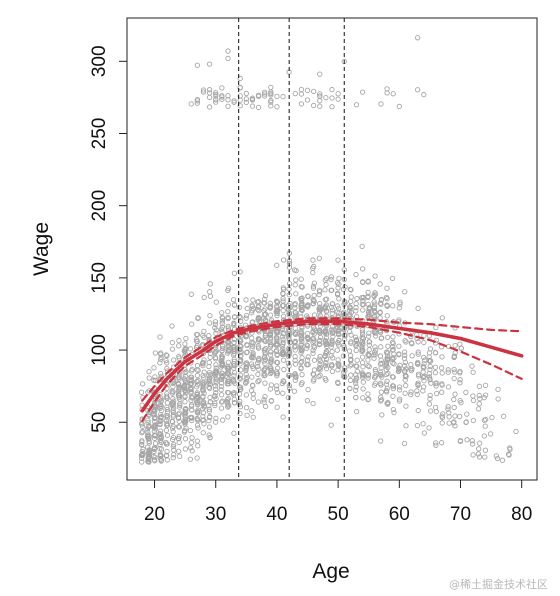 This screenshot has height=596, width=560. Describe the element at coordinates (41, 249) in the screenshot. I see `y-axis-title: Wage` at that location.